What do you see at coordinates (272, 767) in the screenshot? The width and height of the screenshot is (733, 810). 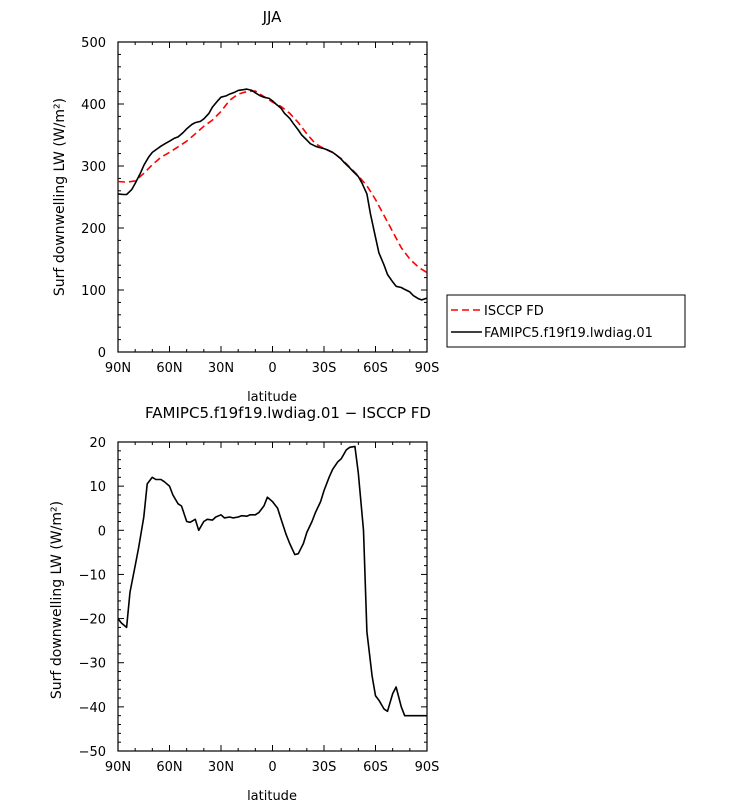 I see `bottom-x-tick-label: 0` at bounding box center [272, 767].